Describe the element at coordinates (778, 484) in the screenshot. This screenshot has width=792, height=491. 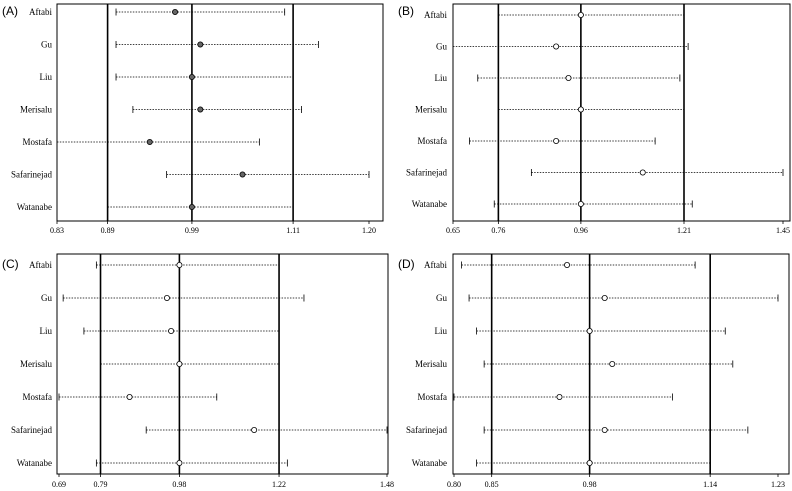
I see `x-tick-label: 1.23` at that location.